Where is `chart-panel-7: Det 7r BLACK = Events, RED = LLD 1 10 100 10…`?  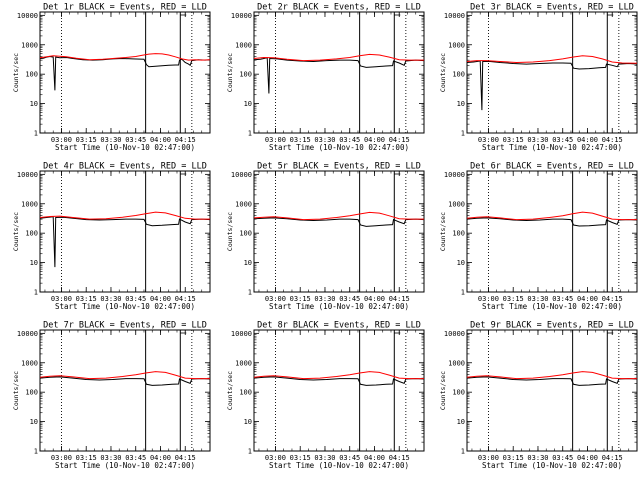
chart-panel-7: Det 7r BLACK = Events, RED = LLD 1 10 100 10… is located at coordinates (111, 395).